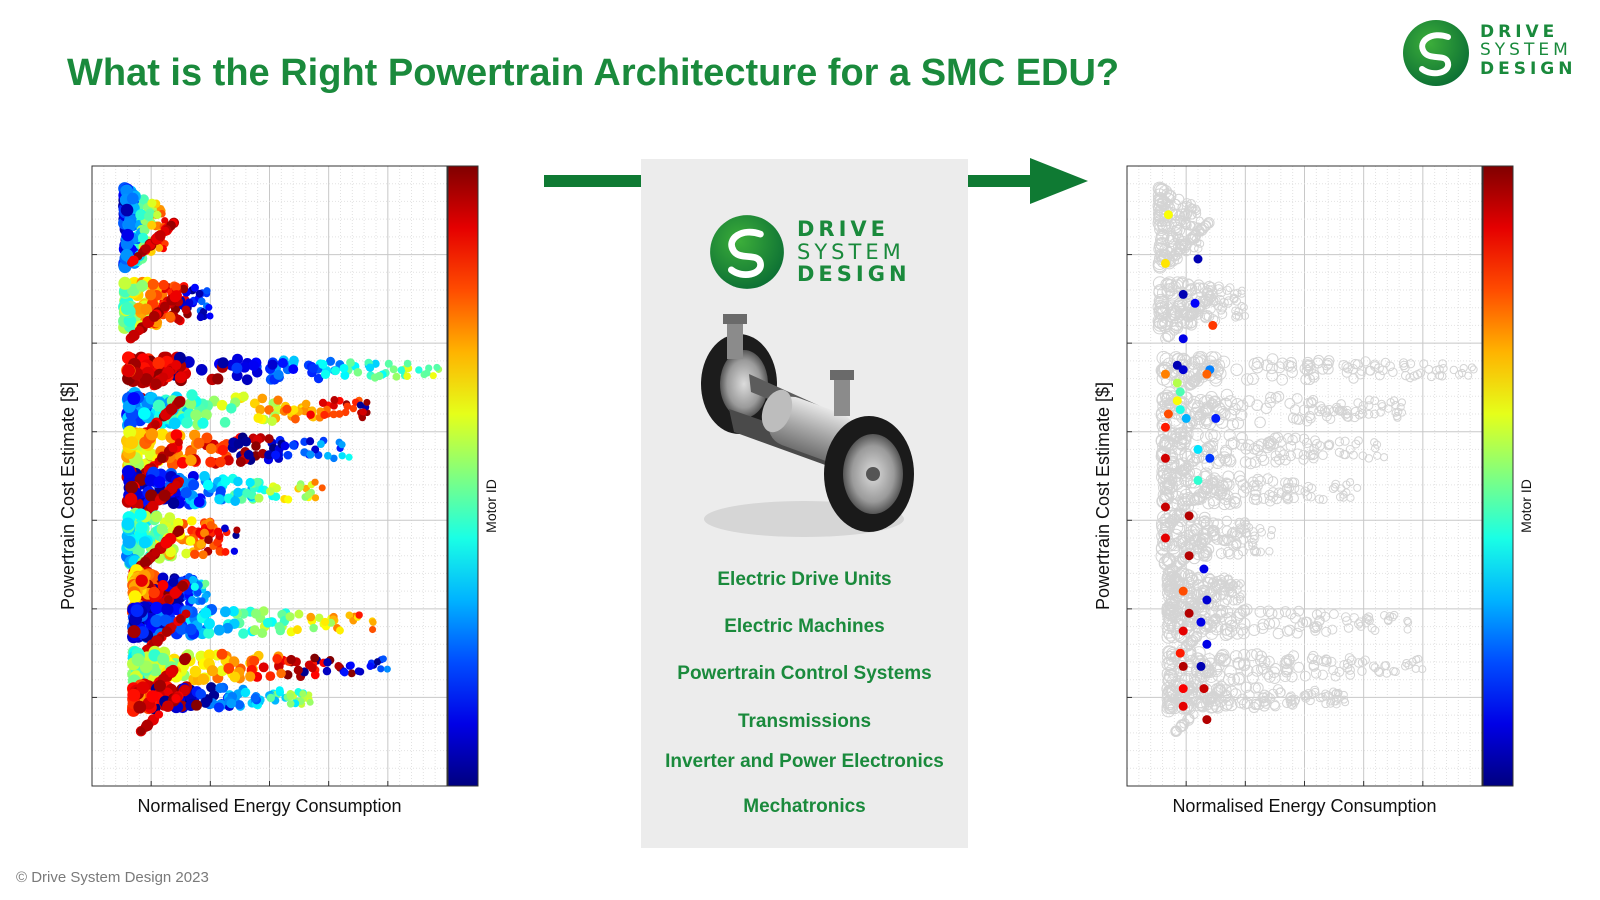  What do you see at coordinates (1498, 476) in the screenshot?
I see `colorbar` at bounding box center [1498, 476].